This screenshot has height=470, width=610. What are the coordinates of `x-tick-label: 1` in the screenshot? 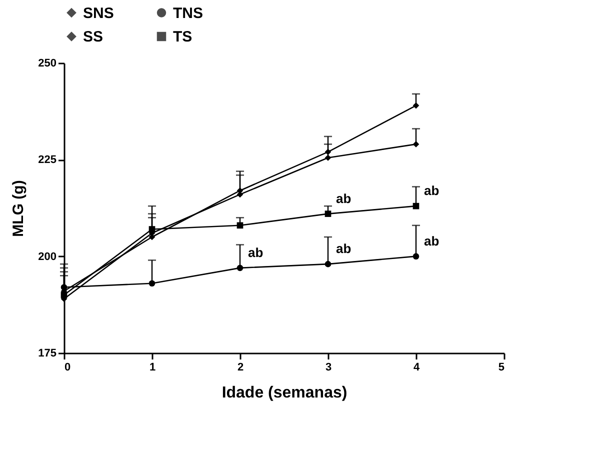 It's located at (152, 368).